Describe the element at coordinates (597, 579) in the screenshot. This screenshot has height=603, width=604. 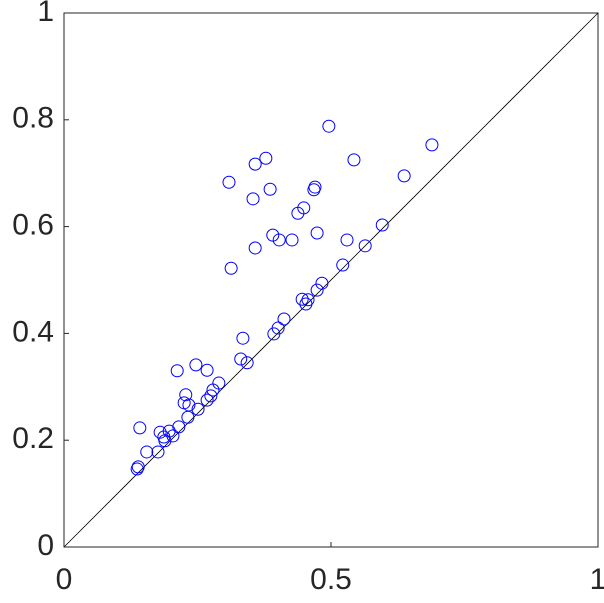
I see `x-tick-label: 1` at that location.